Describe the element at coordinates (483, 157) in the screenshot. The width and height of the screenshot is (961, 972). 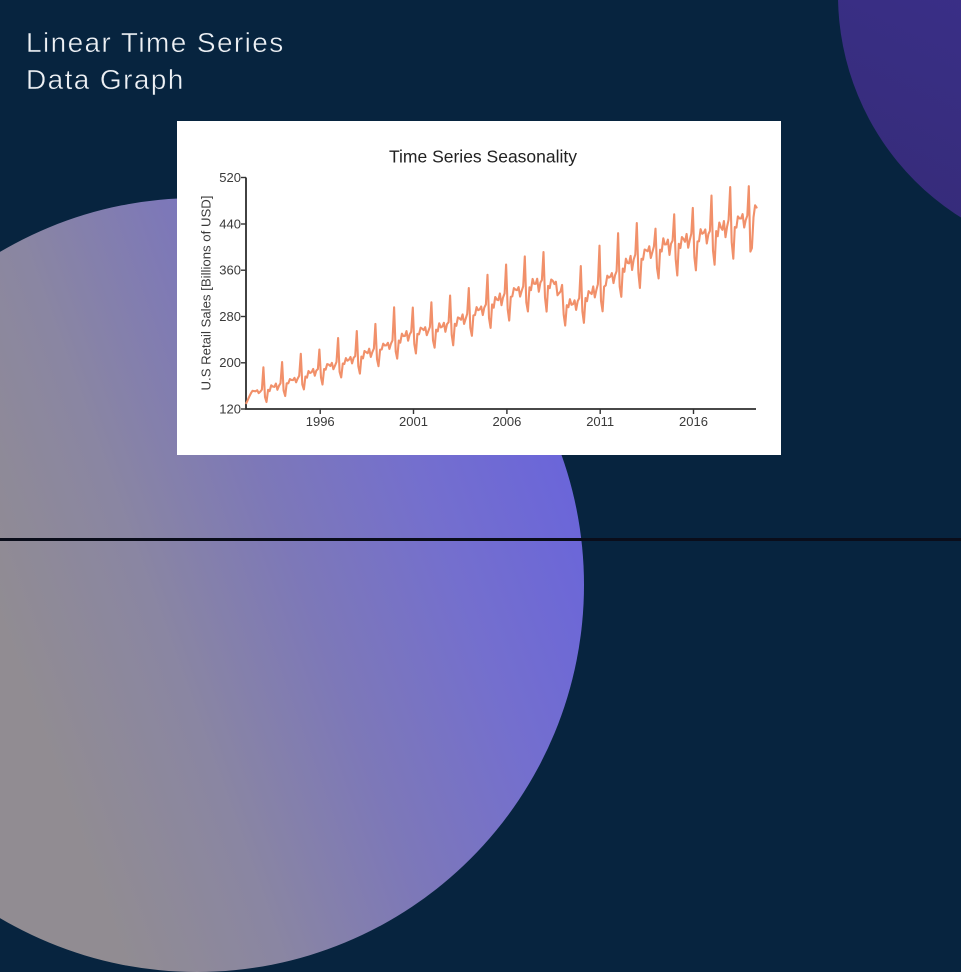
I see `svg-text: Time Series Seasonality` at that location.